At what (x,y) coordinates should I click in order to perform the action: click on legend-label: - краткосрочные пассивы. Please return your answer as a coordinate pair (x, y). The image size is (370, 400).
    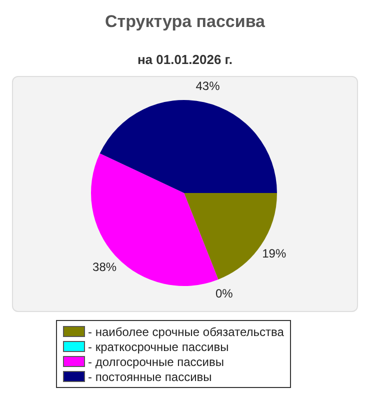
    Looking at the image, I should click on (158, 347).